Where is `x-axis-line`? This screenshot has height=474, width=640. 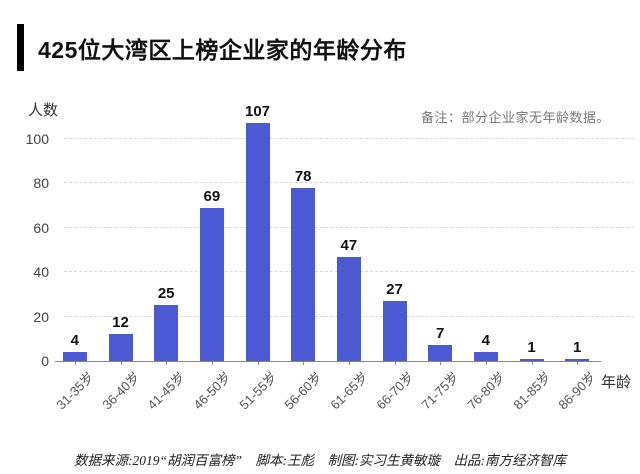 x-axis-line is located at coordinates (328, 361).